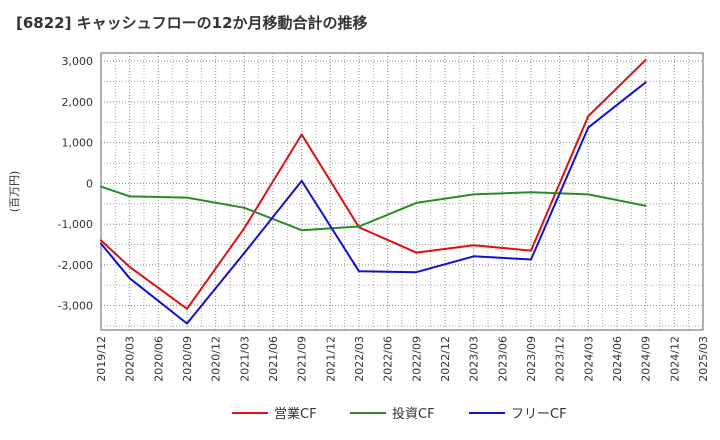  What do you see at coordinates (89, 183) in the screenshot?
I see `y-tick-label: 0` at bounding box center [89, 183].